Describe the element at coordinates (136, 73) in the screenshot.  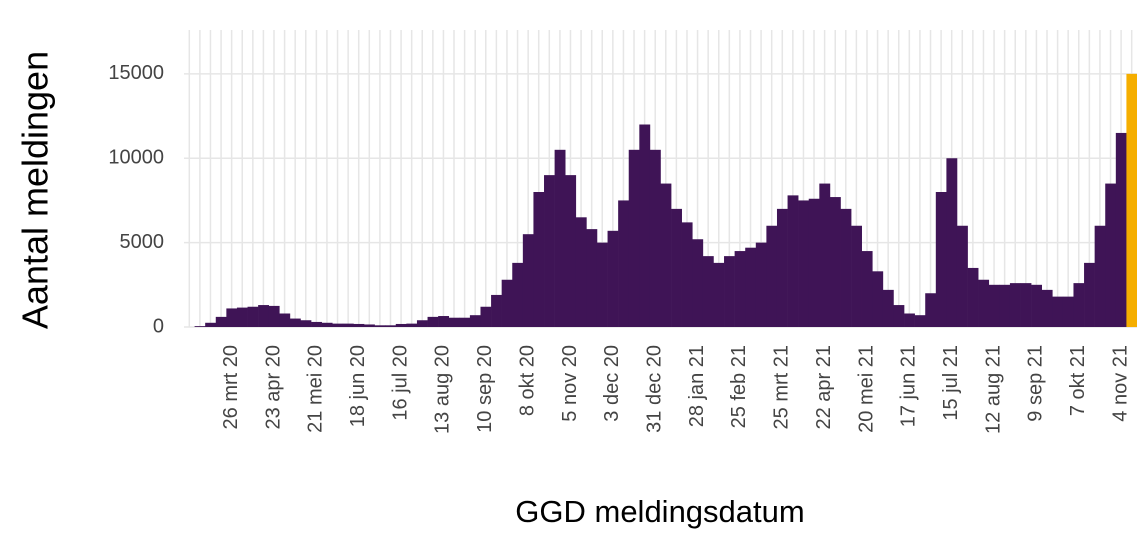
I see `y-tick-label: 15000` at that location.